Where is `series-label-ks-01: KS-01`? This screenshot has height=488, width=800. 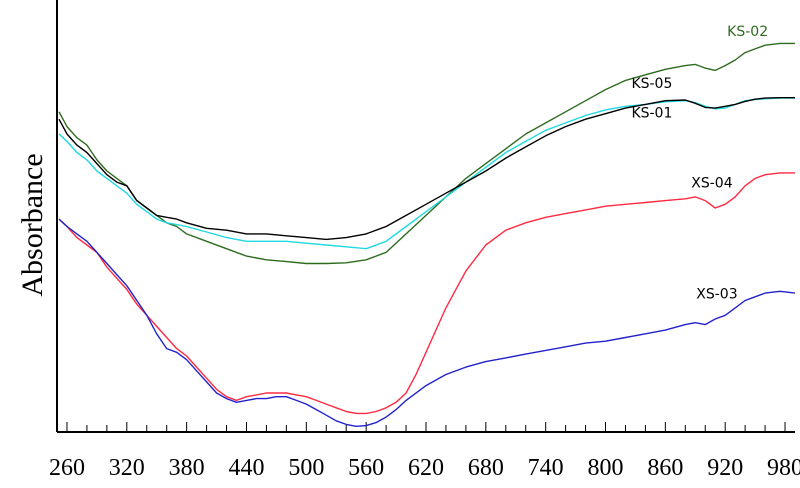
series-label-ks-01: KS-01 is located at coordinates (651, 113).